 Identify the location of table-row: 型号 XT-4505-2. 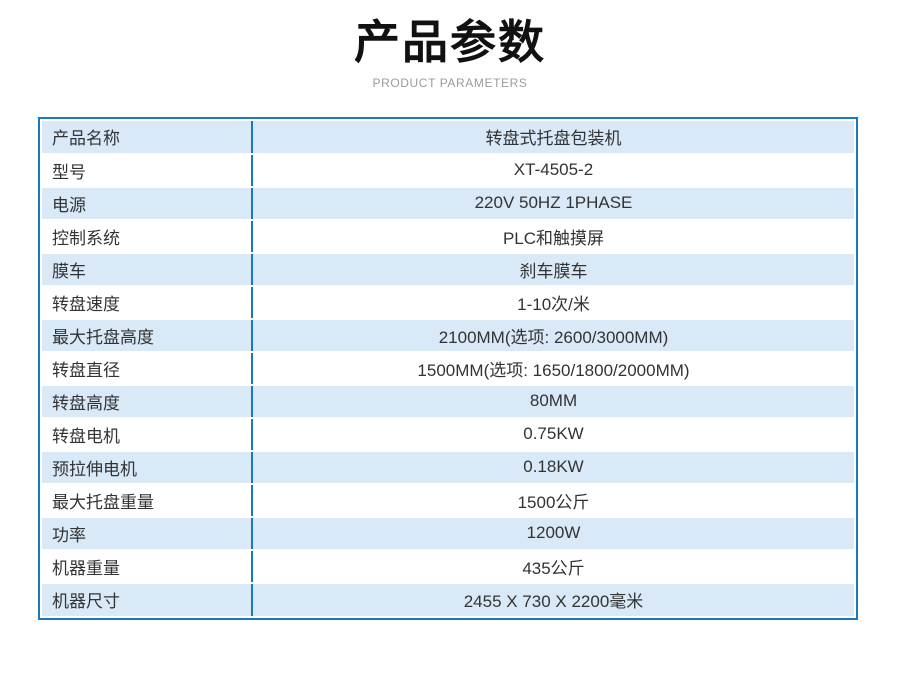
(448, 170).